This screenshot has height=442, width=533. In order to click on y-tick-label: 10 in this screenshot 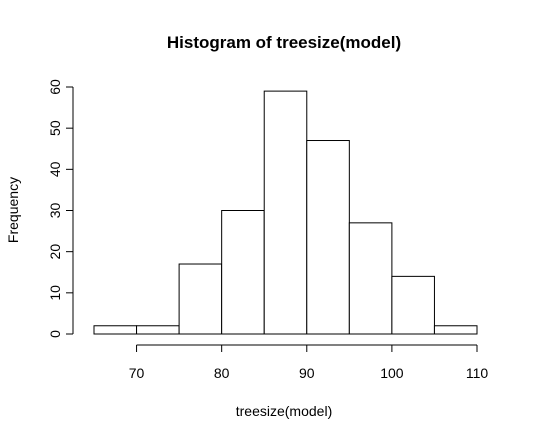, I will do `click(55, 293)`.